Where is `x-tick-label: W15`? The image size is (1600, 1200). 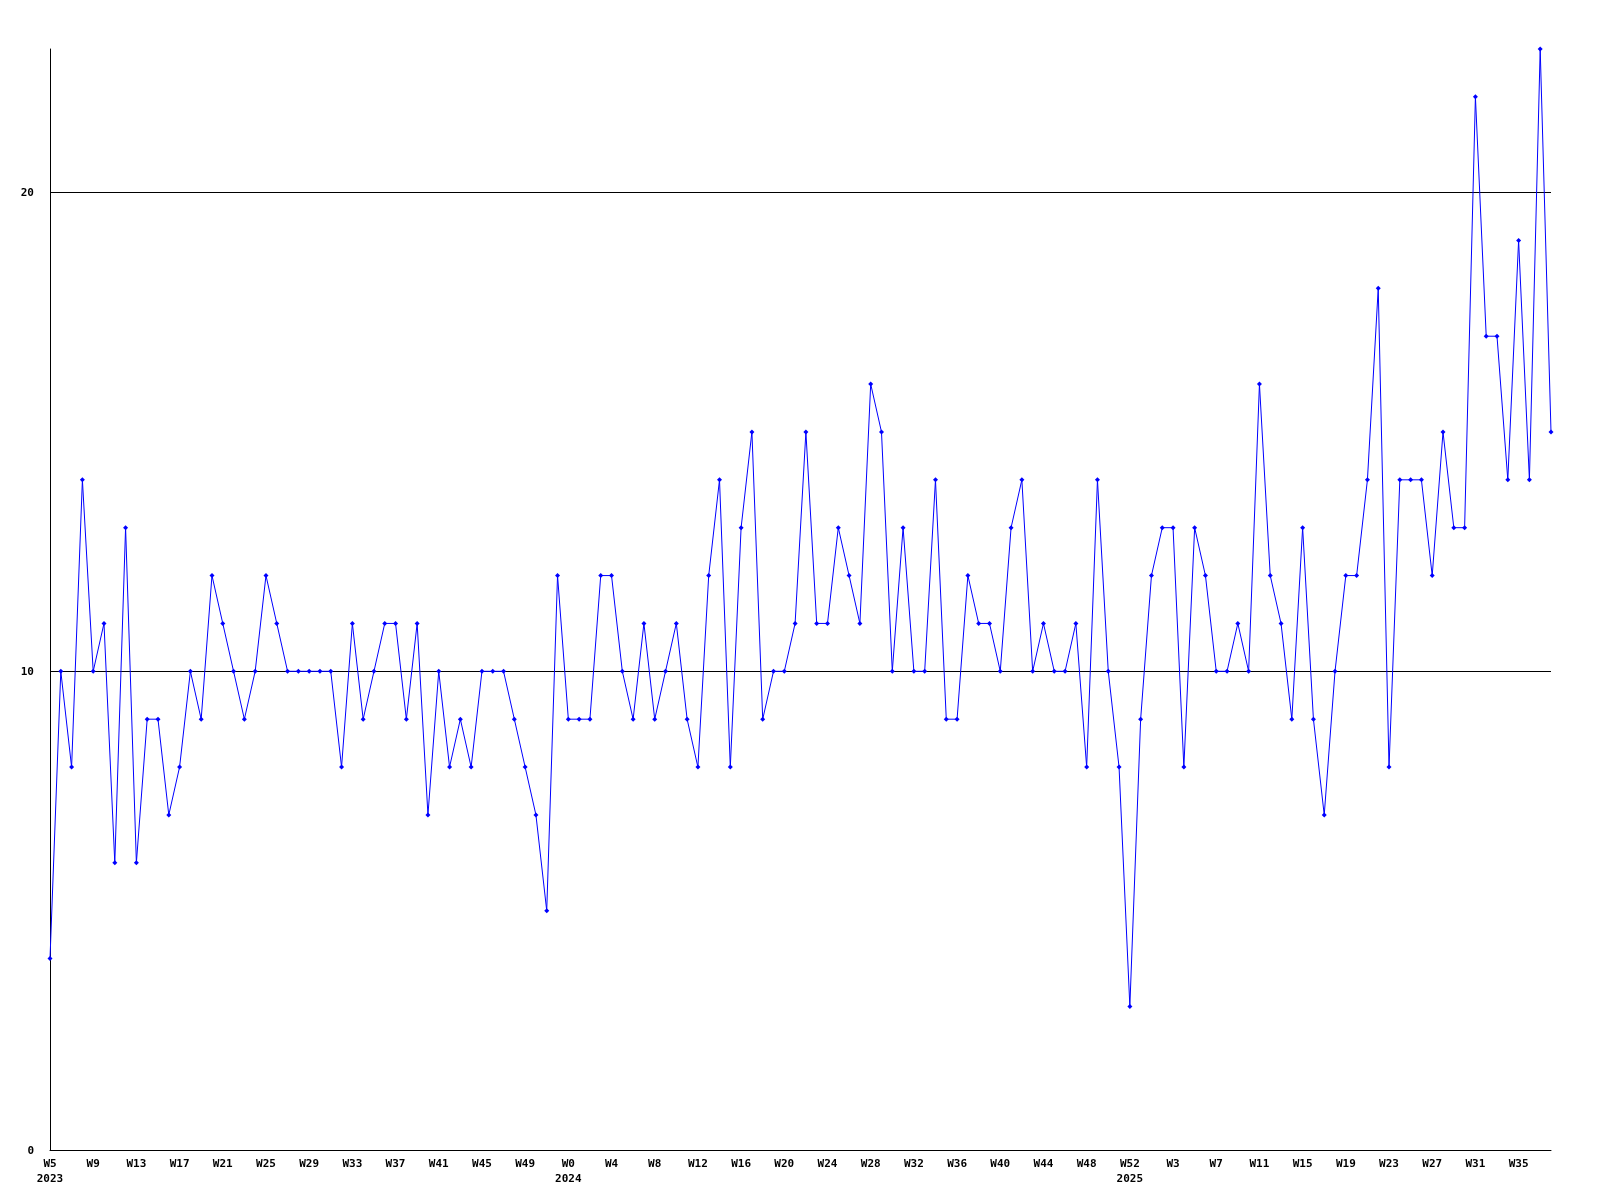 x-tick-label: W15 is located at coordinates (1302, 1163).